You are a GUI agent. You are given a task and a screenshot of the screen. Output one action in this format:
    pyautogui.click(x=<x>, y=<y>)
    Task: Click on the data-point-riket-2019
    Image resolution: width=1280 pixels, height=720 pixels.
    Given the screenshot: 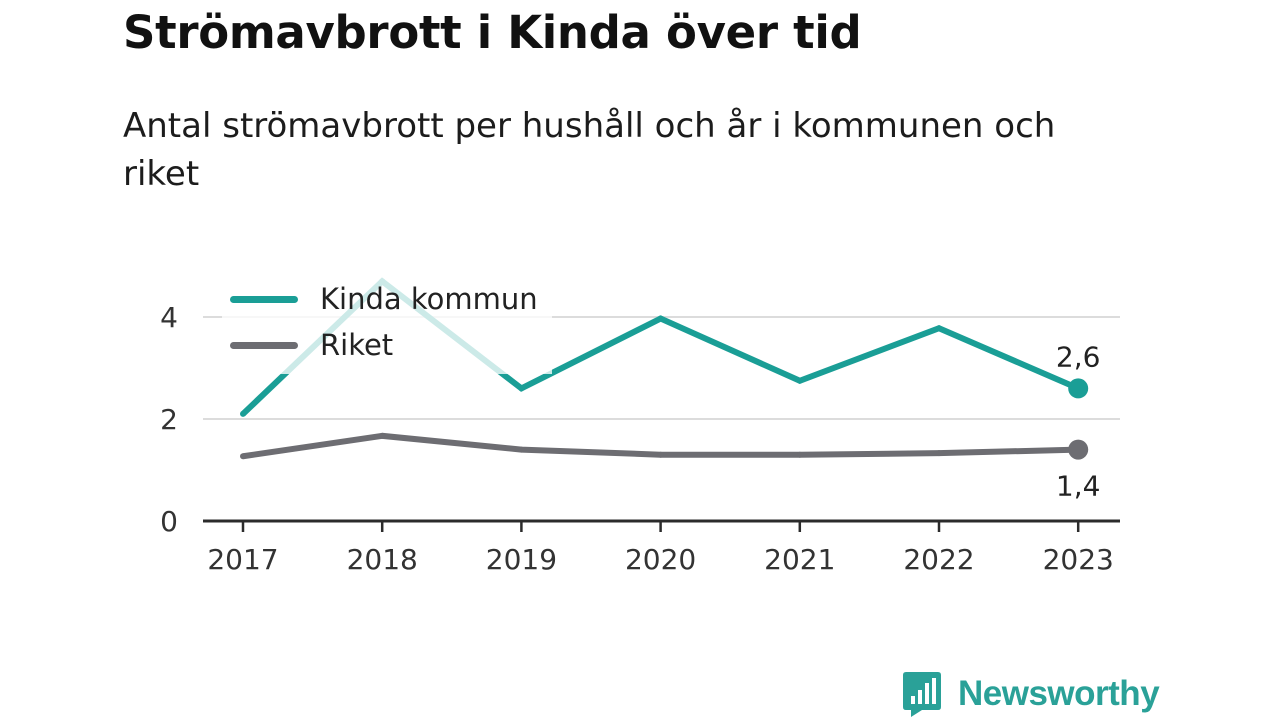 What is the action you would take?
    pyautogui.click(x=521, y=449)
    